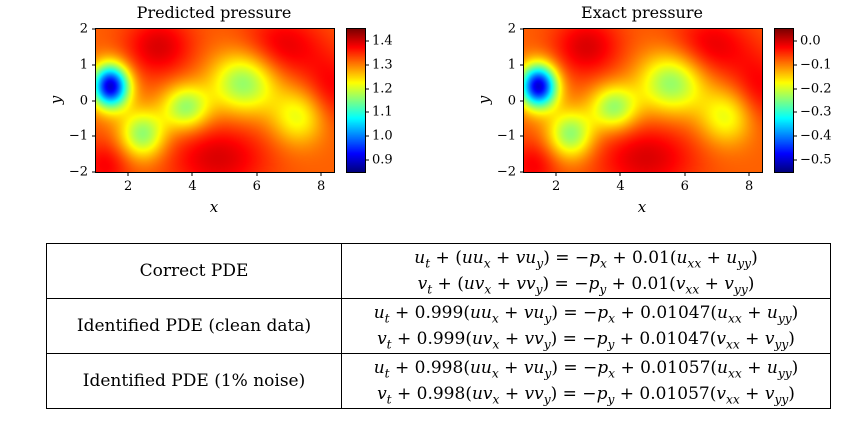 The width and height of the screenshot is (868, 429). What do you see at coordinates (194, 326) in the screenshot?
I see `pde-row-label: Identified PDE (clean data)` at bounding box center [194, 326].